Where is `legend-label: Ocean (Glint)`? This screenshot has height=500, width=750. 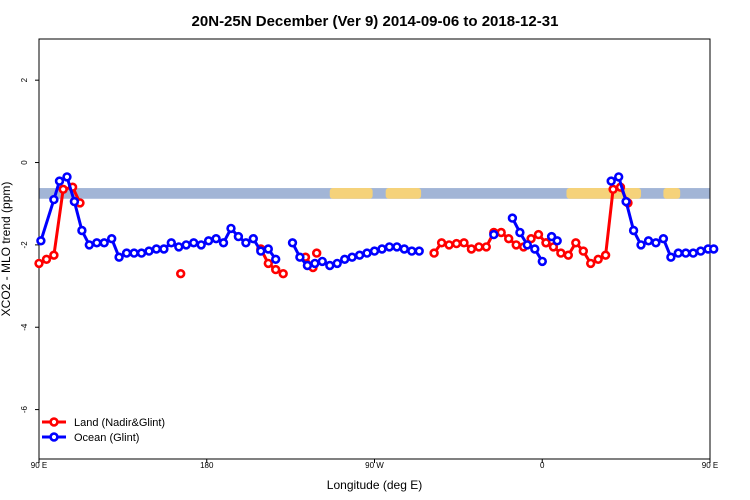 legend-label: Ocean (Glint) is located at coordinates (106, 438).